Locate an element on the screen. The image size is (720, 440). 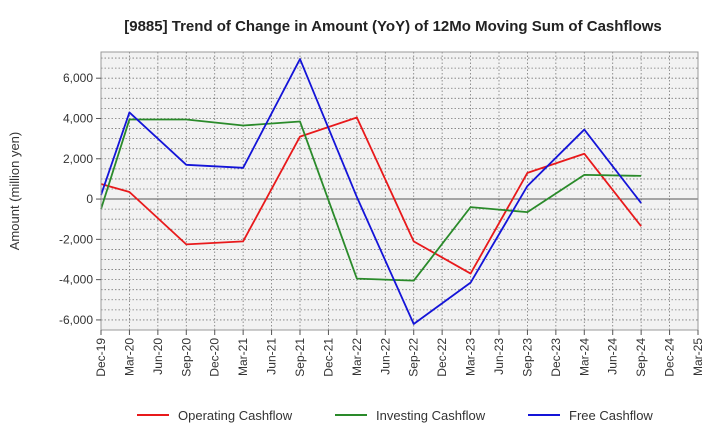
y-tick-label: -4,000 is located at coordinates (76, 280).